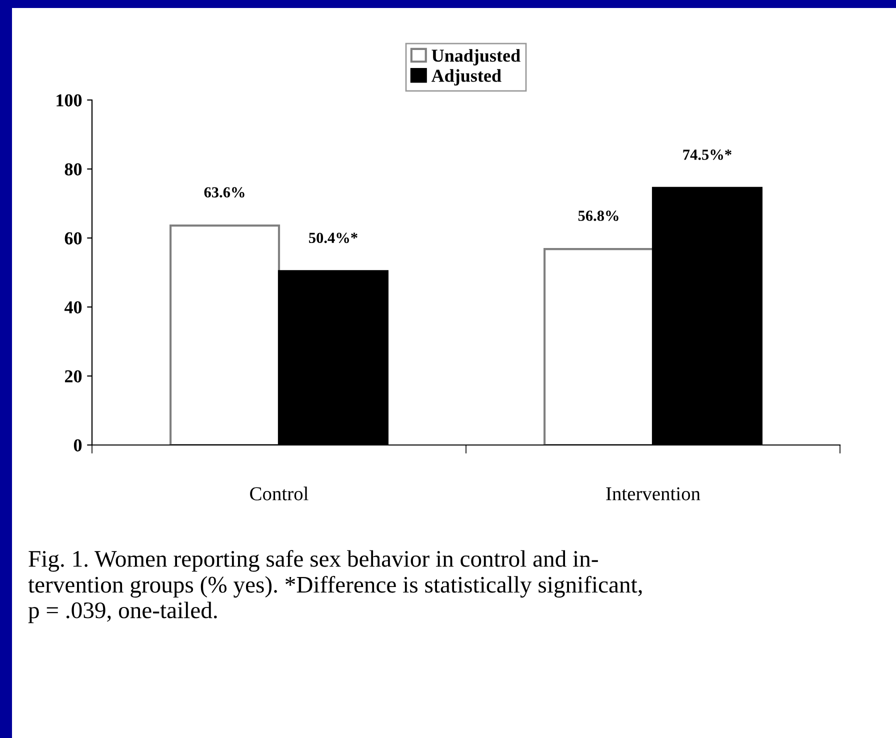  Describe the element at coordinates (224, 334) in the screenshot. I see `bar` at that location.